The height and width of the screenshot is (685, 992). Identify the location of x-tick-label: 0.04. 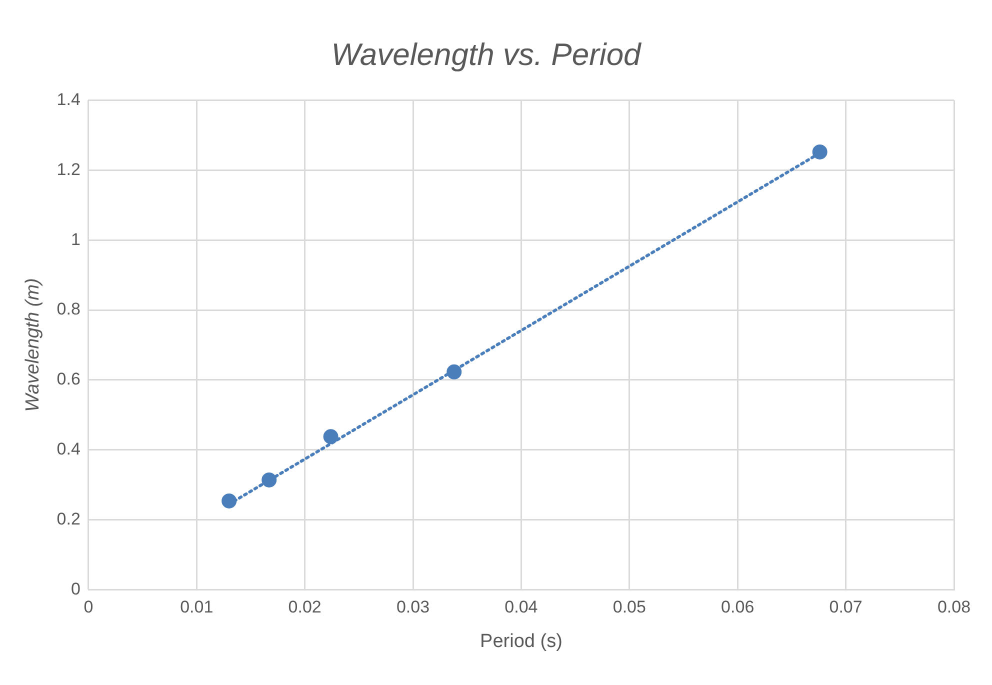
(521, 607).